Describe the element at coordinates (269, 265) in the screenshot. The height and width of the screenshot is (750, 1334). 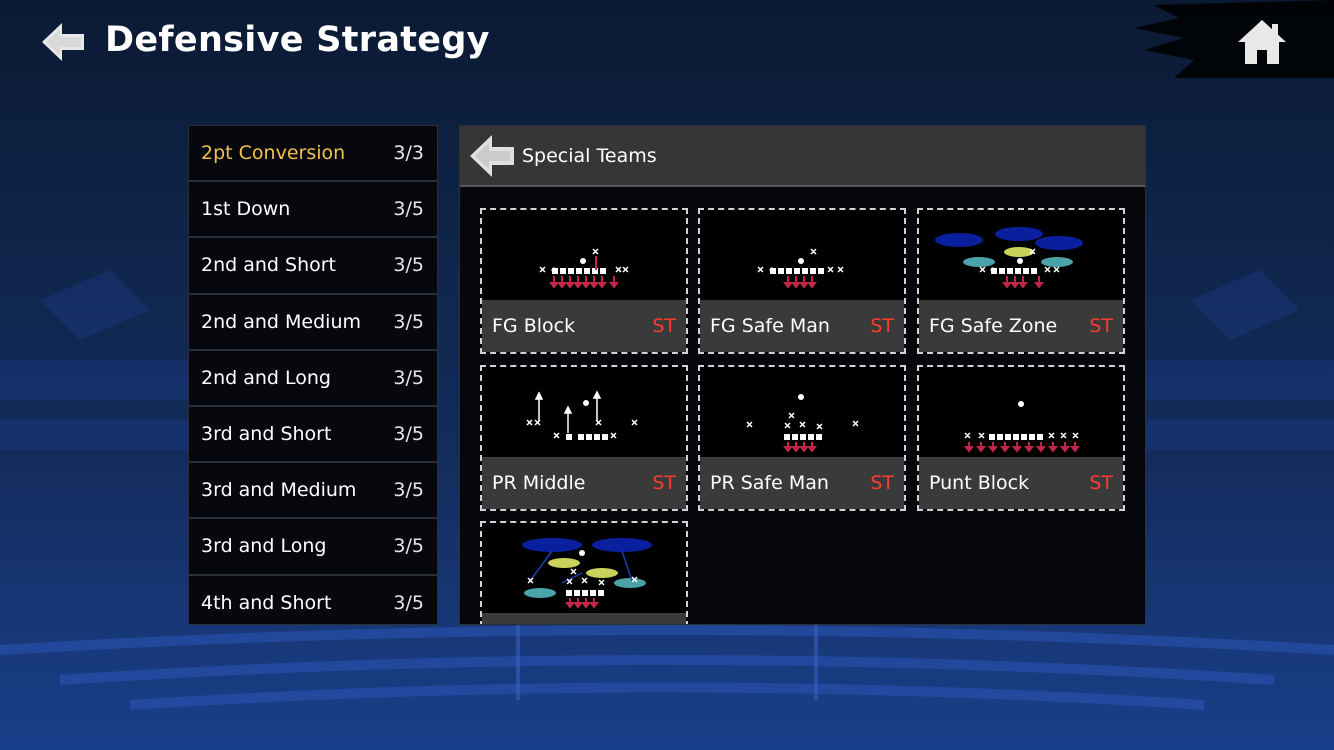
I see `situation-name: 2nd and Short` at that location.